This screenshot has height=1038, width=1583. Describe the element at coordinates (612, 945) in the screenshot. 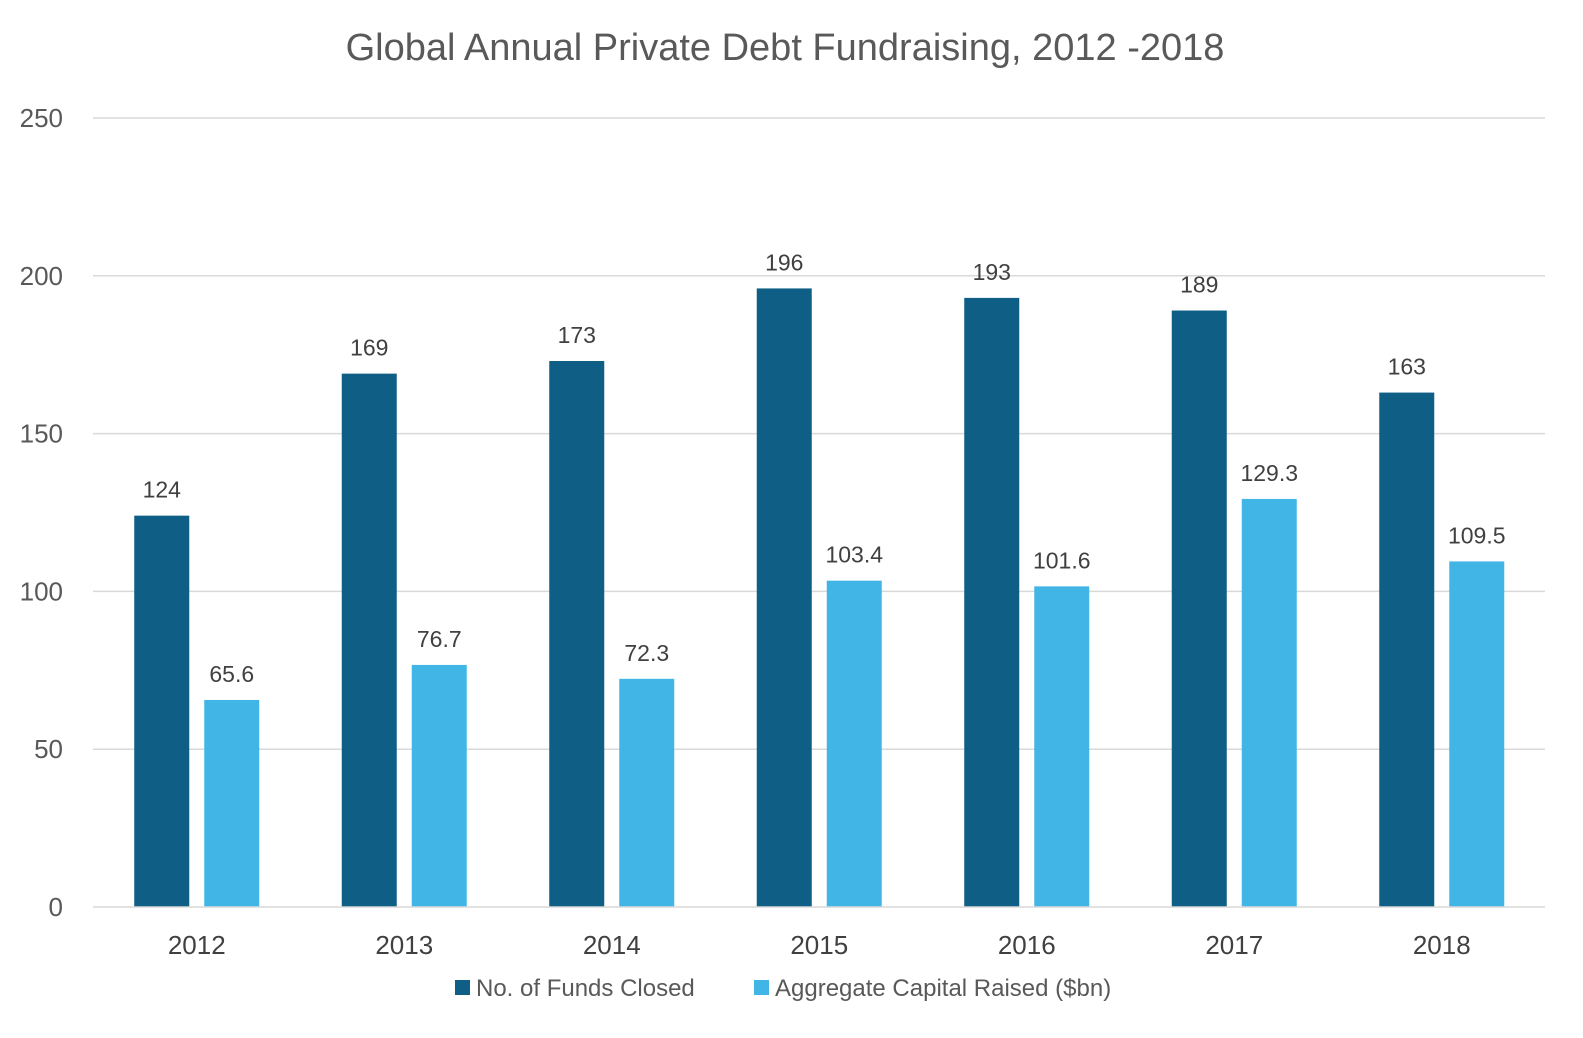

I see `x-category-label: 2014` at that location.